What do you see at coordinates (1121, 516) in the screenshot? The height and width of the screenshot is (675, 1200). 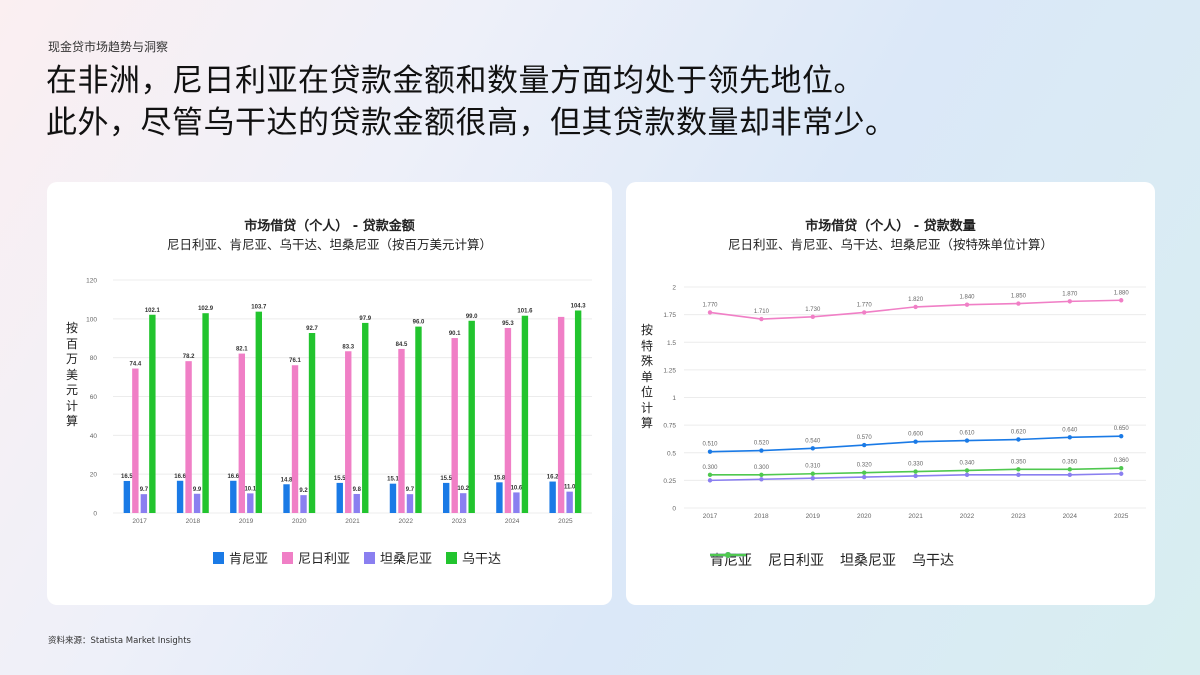 I see `x-tick-label: 2025` at bounding box center [1121, 516].